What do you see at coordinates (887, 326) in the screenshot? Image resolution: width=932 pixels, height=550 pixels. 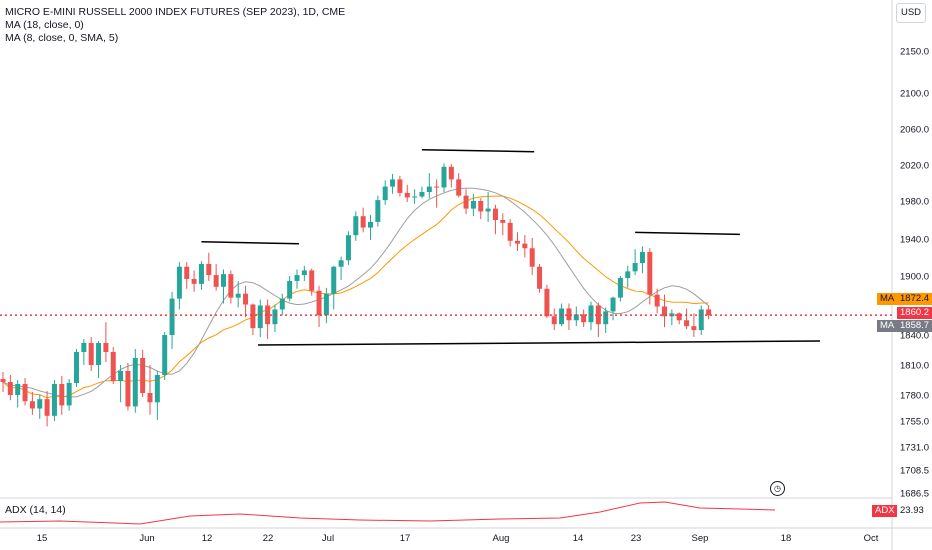 I see `ma-tag-2: MA` at bounding box center [887, 326].